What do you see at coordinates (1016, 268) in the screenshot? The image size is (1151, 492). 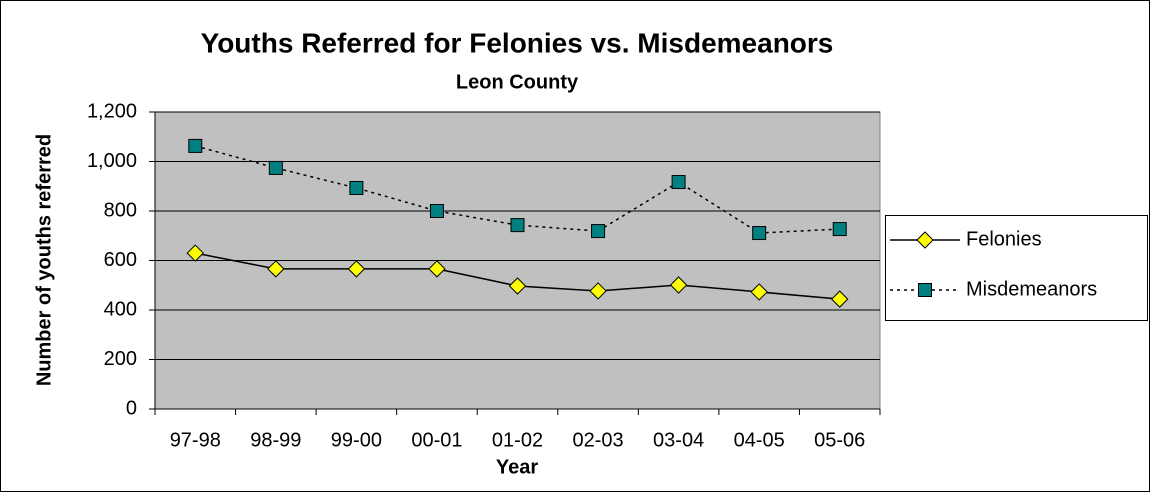 I see `legend-box` at bounding box center [1016, 268].